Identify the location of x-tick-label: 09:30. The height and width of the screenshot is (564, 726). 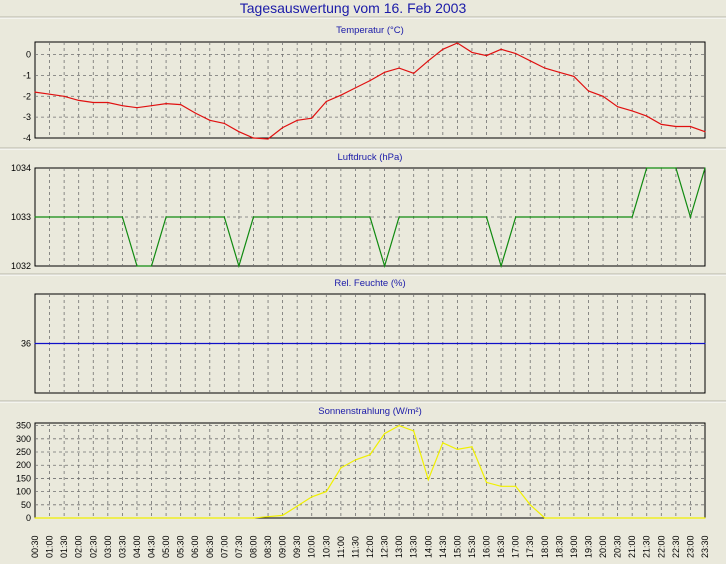
(297, 546).